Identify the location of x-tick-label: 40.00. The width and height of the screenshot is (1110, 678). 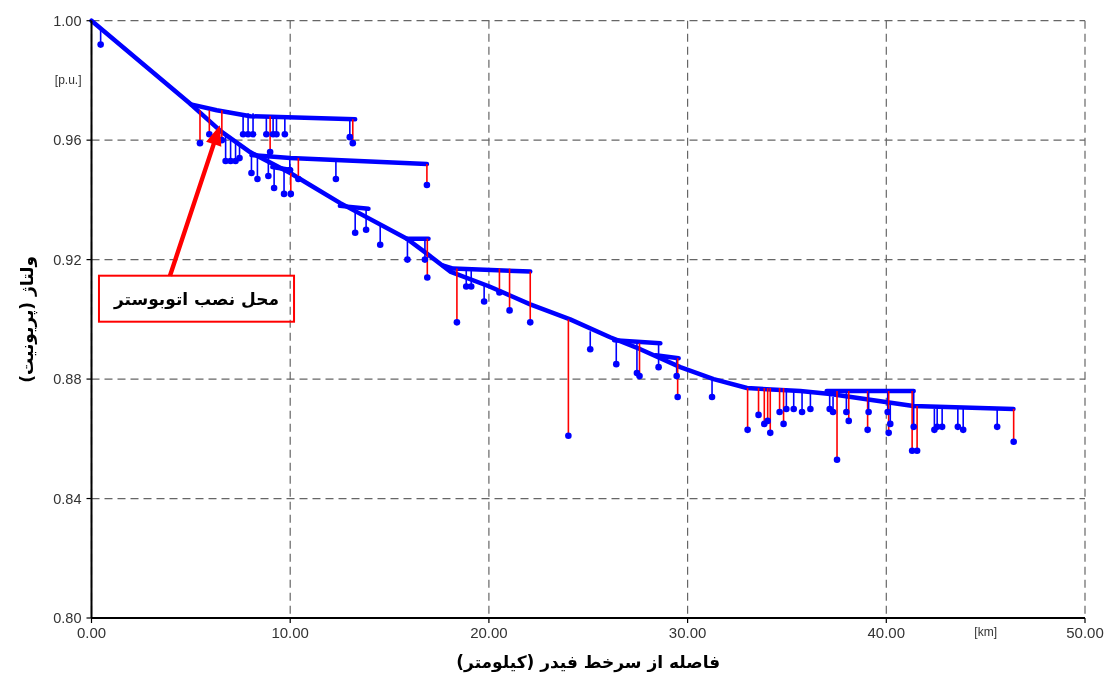
(886, 632).